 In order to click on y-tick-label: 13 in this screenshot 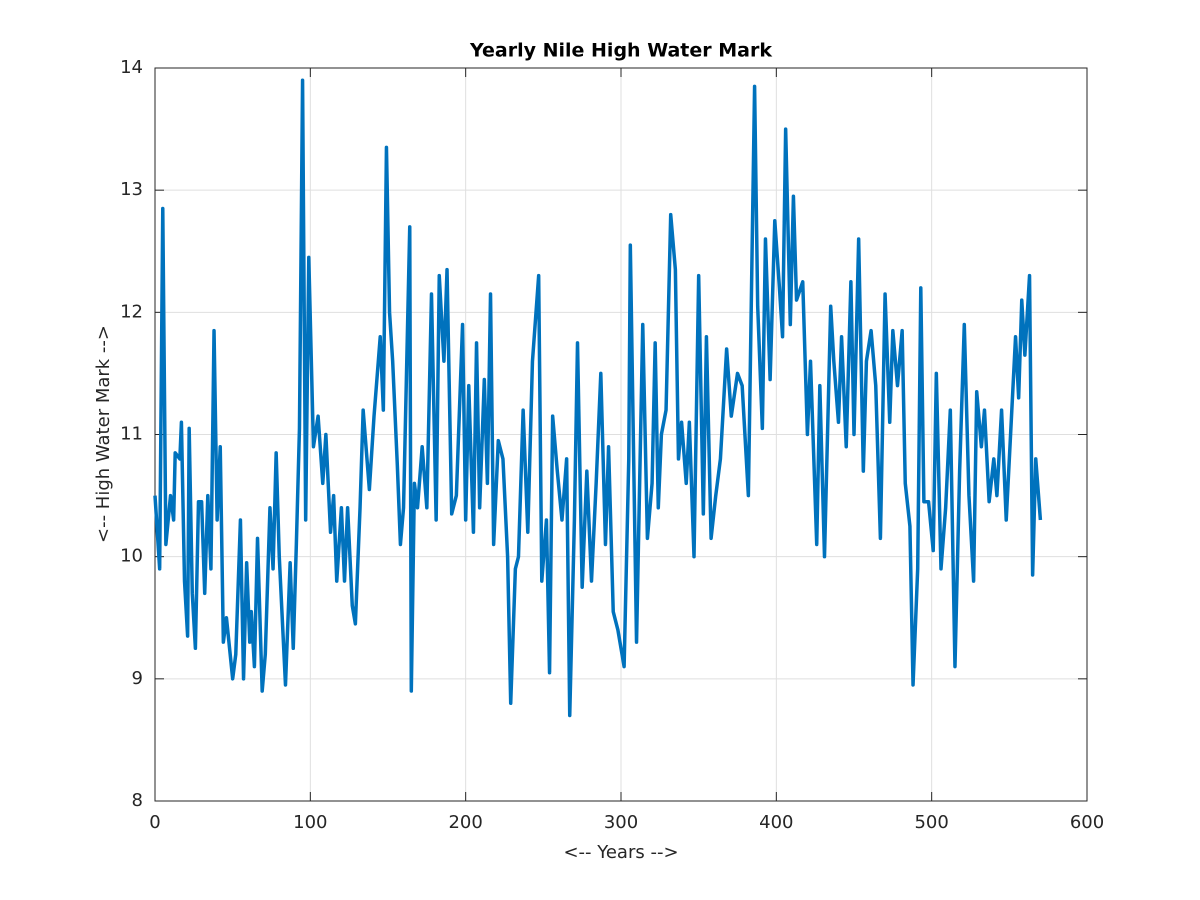, I will do `click(131, 189)`.